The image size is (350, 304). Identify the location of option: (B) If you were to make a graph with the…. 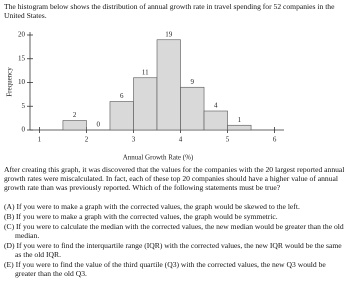
(141, 216).